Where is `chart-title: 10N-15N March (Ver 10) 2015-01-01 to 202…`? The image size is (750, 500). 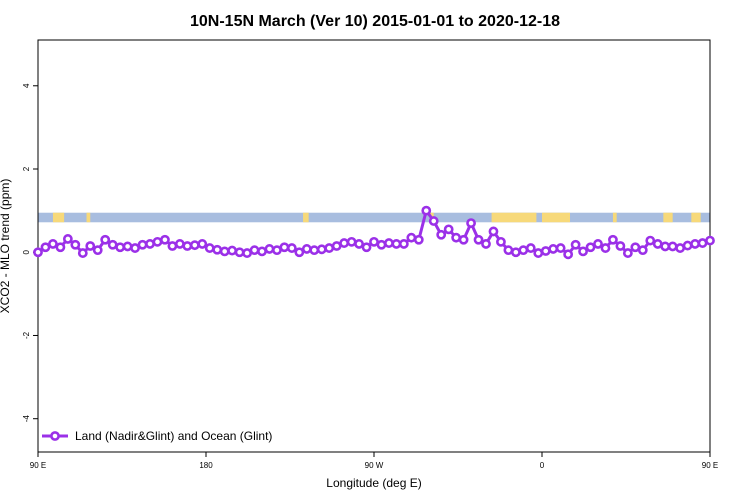
chart-title: 10N-15N March (Ver 10) 2015-01-01 to 202… is located at coordinates (375, 21).